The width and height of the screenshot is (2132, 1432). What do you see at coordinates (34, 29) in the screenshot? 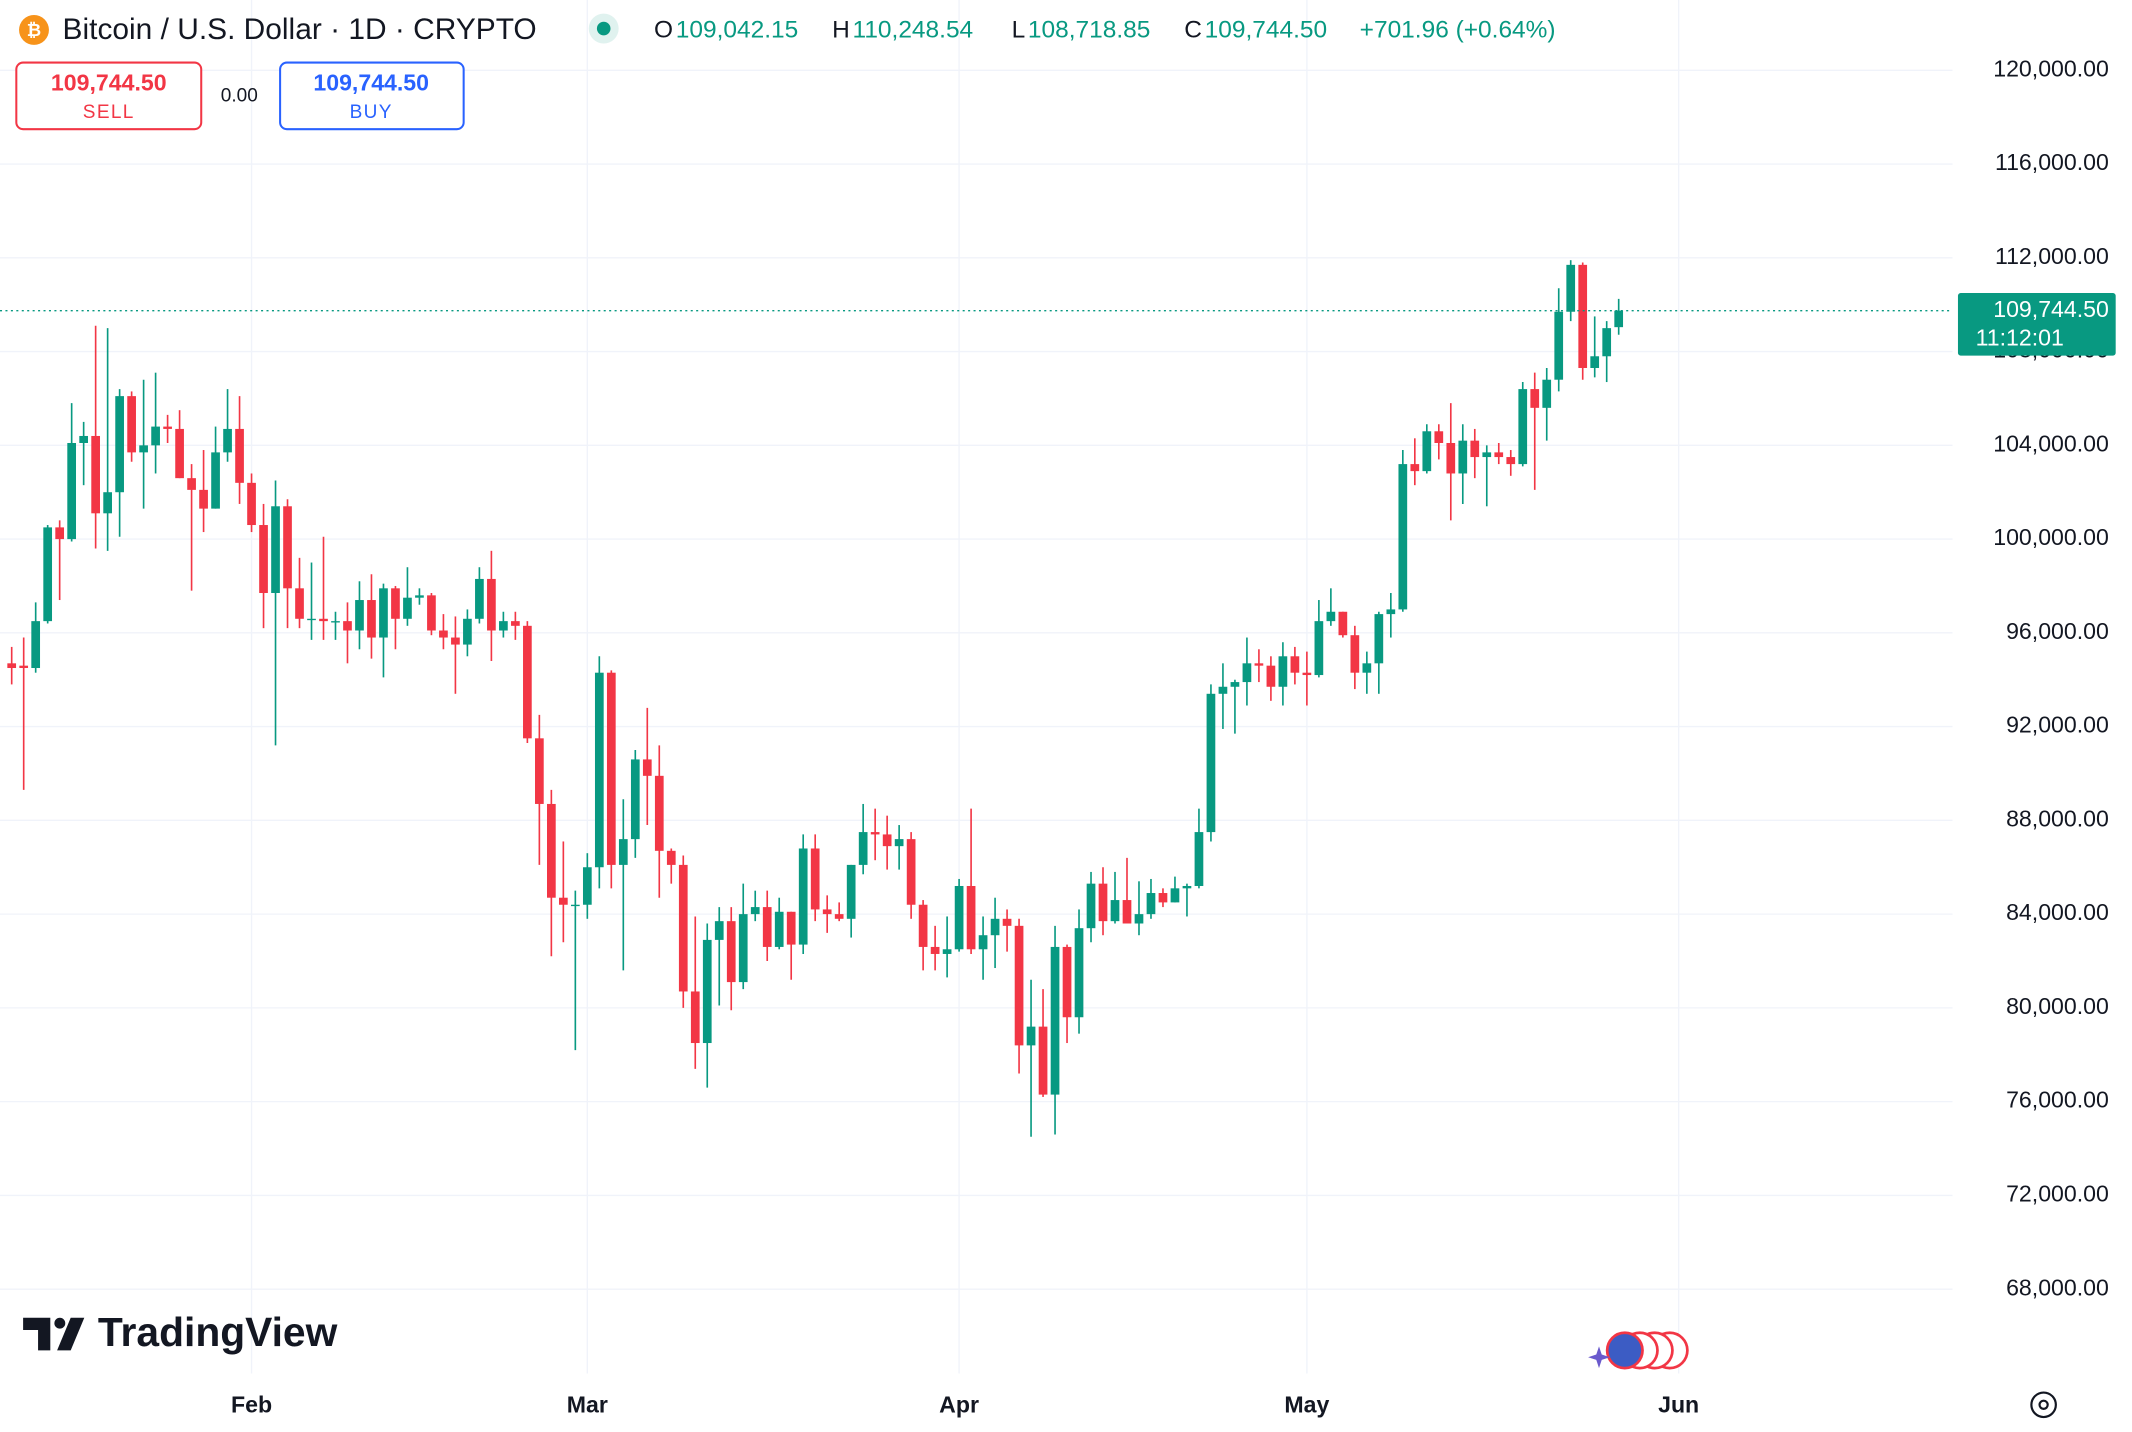
I see `btc-icon` at bounding box center [34, 29].